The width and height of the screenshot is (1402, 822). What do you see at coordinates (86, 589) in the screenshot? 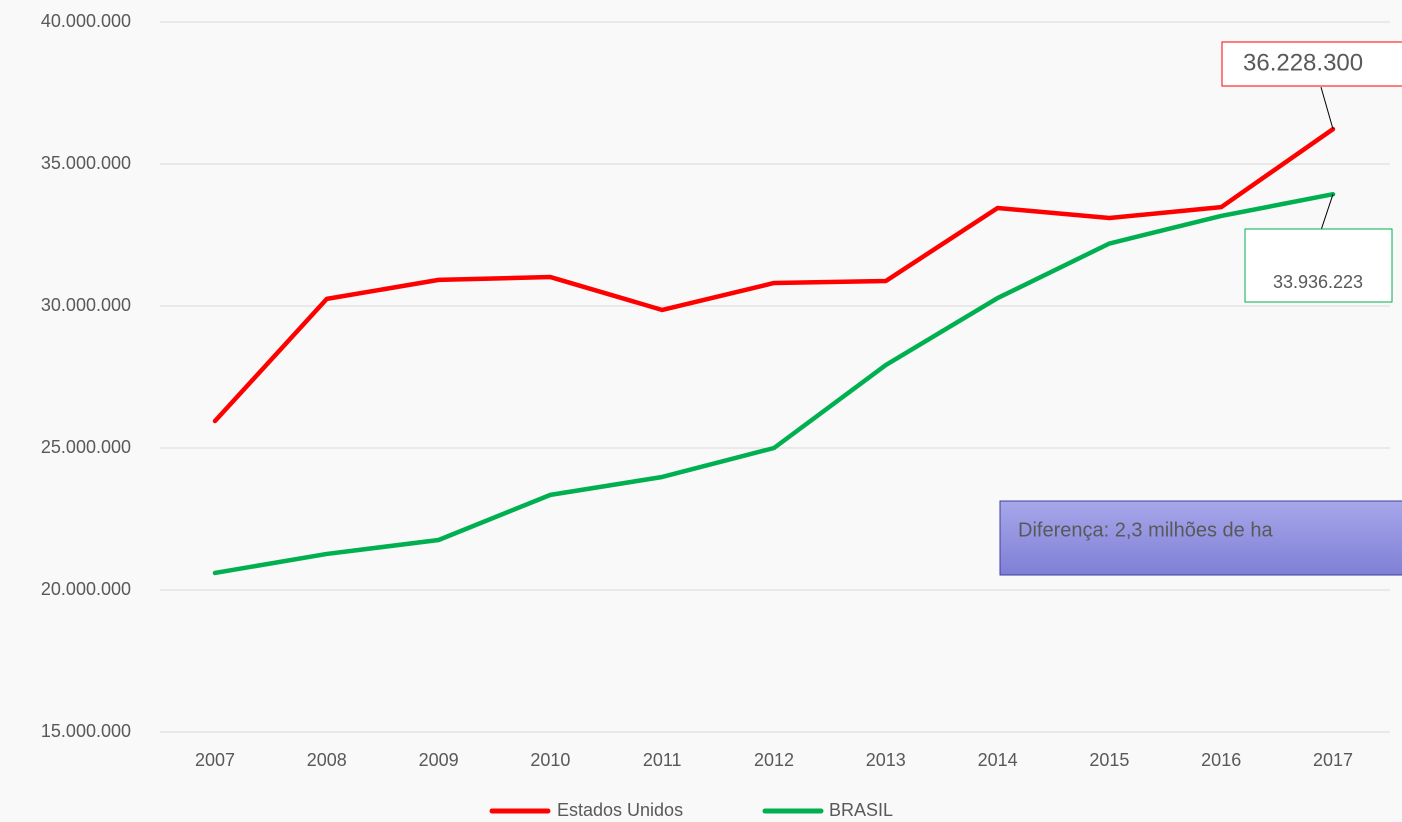
I see `y-tick-label: 20.000.000` at bounding box center [86, 589].